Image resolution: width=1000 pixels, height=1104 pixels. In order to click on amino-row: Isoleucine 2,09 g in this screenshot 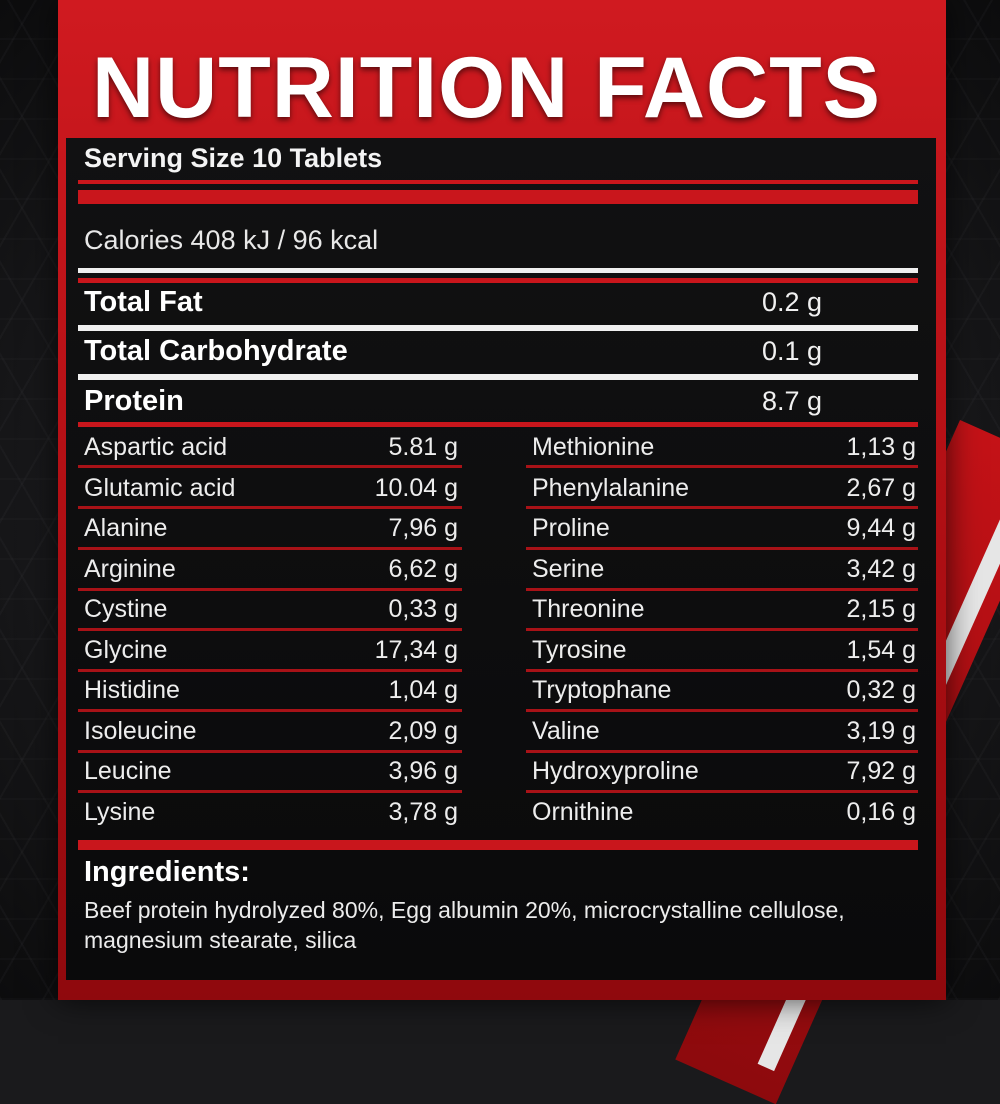, I will do `click(271, 731)`.